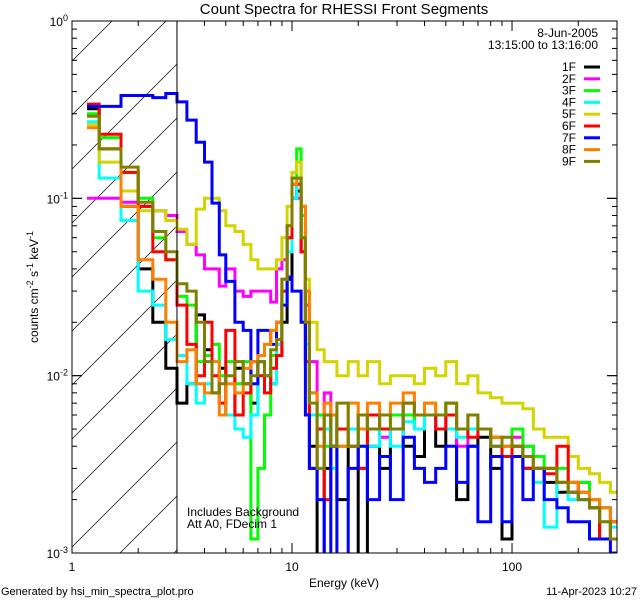 The image size is (640, 600). Describe the element at coordinates (569, 138) in the screenshot. I see `legend-label: 7F` at that location.